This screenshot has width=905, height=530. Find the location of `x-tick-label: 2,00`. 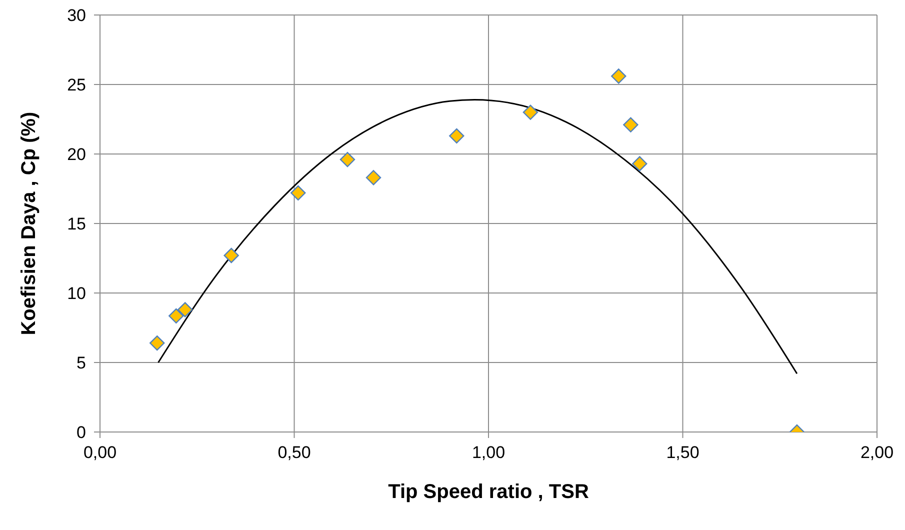

x-tick-label: 2,00 is located at coordinates (877, 452).